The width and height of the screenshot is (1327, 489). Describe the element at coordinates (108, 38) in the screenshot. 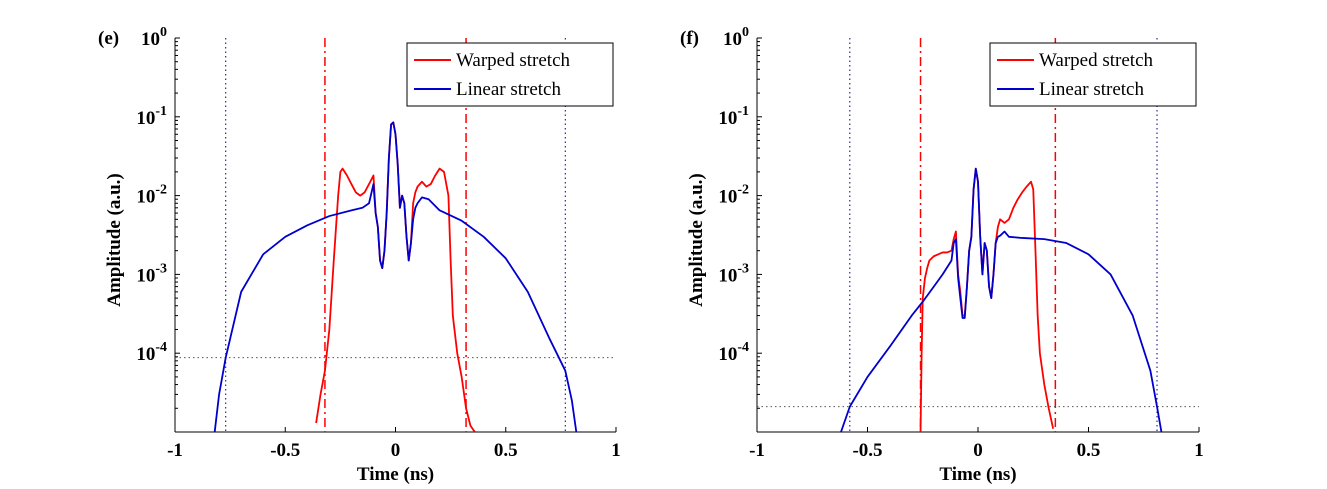

I see `panel-label: (e)` at that location.